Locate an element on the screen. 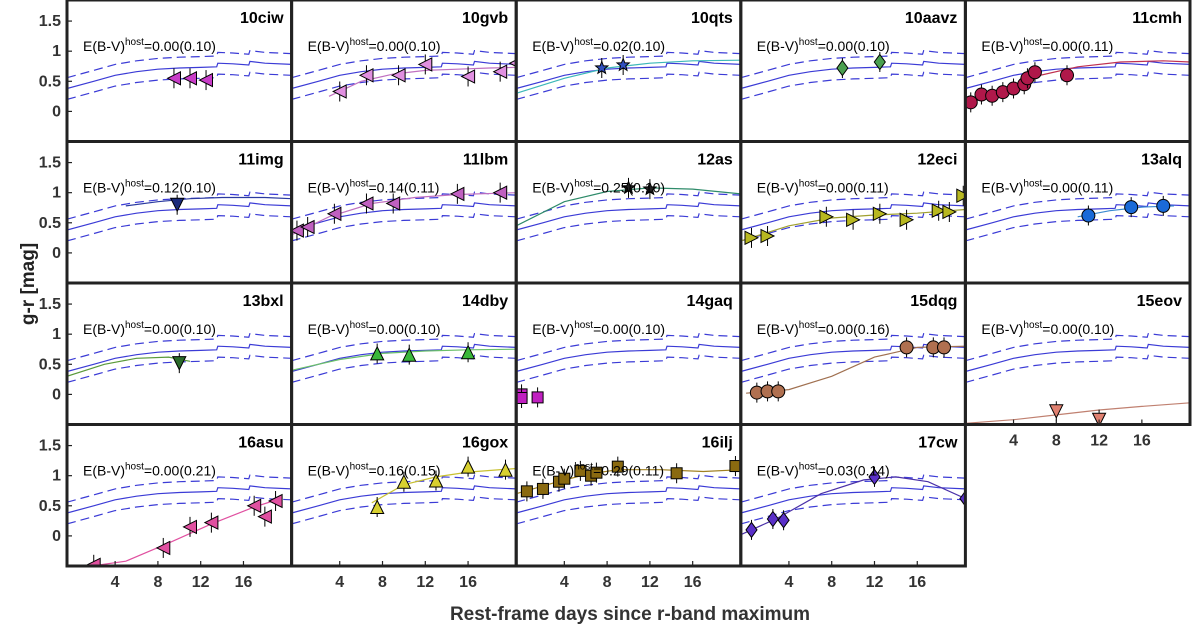 Image resolution: width=1200 pixels, height=632 pixels. ebv-label: E(B-V)host=0.29(0.11) is located at coordinates (598, 470).